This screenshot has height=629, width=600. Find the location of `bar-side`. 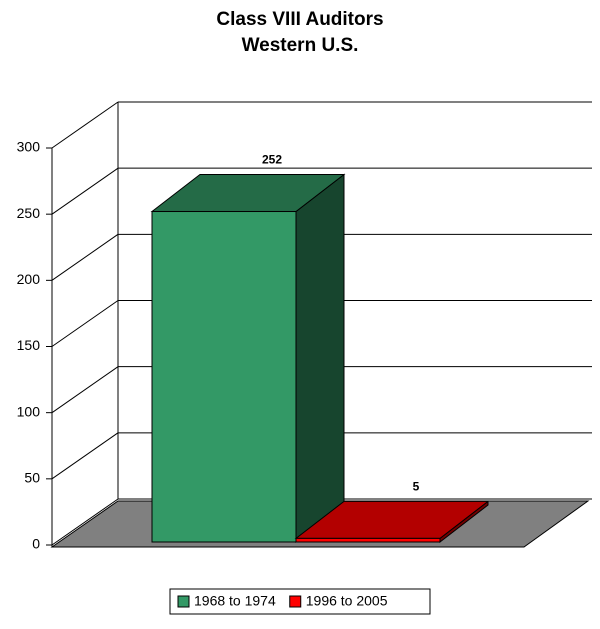

bar-side is located at coordinates (320, 358).